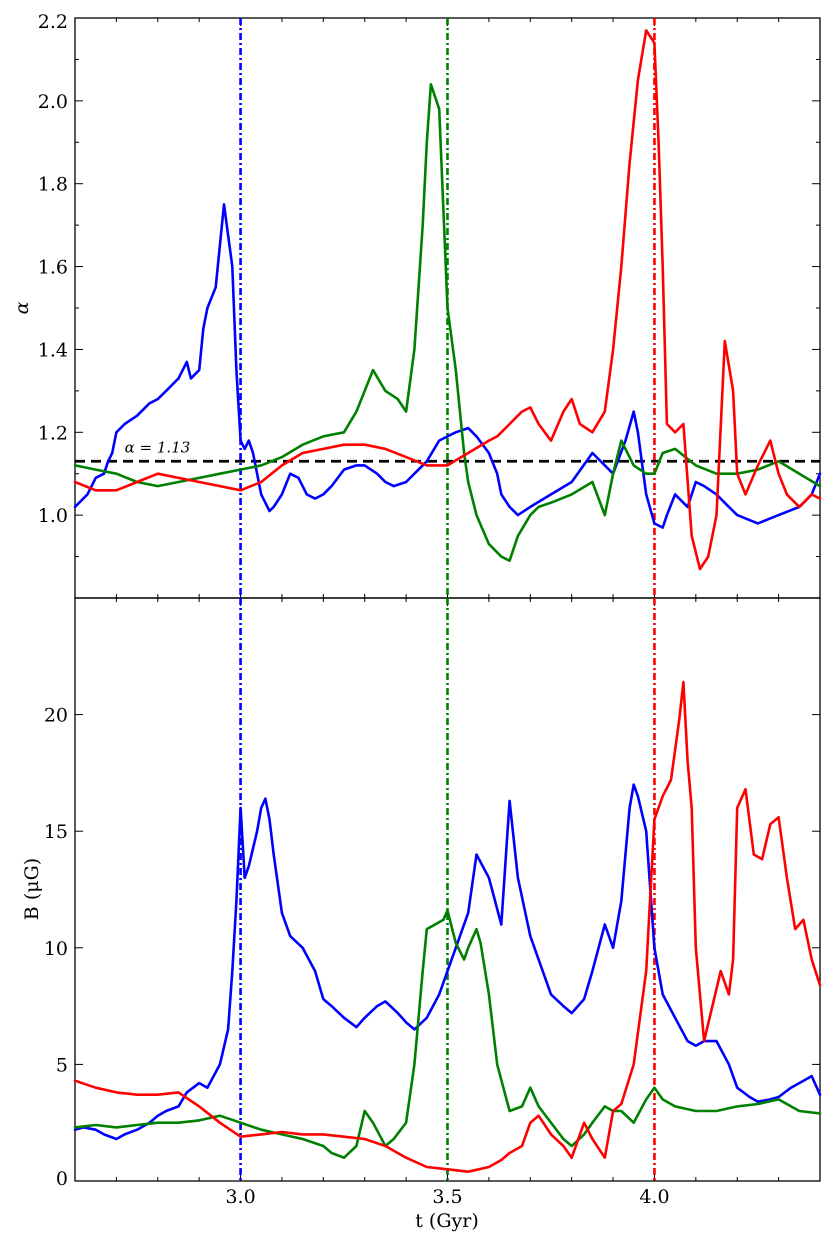 This screenshot has width=830, height=1240. What do you see at coordinates (53, 516) in the screenshot?
I see `alpha-y-tick-label: 1.0` at bounding box center [53, 516].